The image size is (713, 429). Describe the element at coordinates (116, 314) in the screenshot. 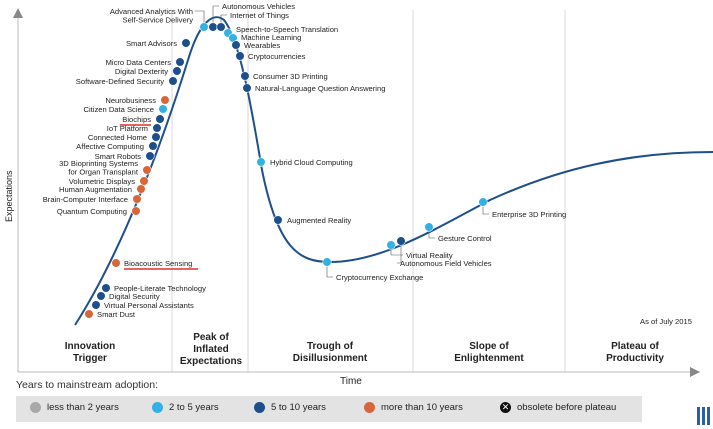

I see `label-smart-dust: Smart Dust` at that location.